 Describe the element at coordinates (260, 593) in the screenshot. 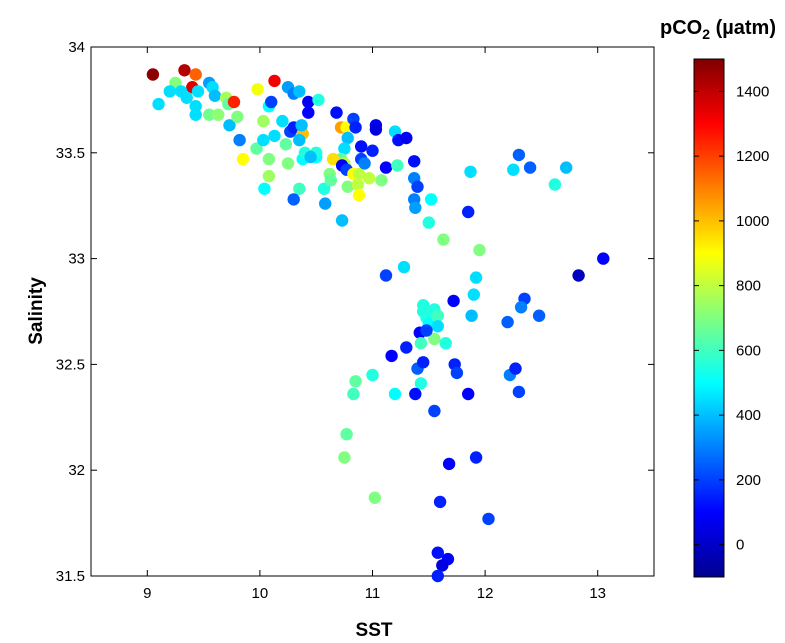

I see `x-tick-label: 10` at that location.